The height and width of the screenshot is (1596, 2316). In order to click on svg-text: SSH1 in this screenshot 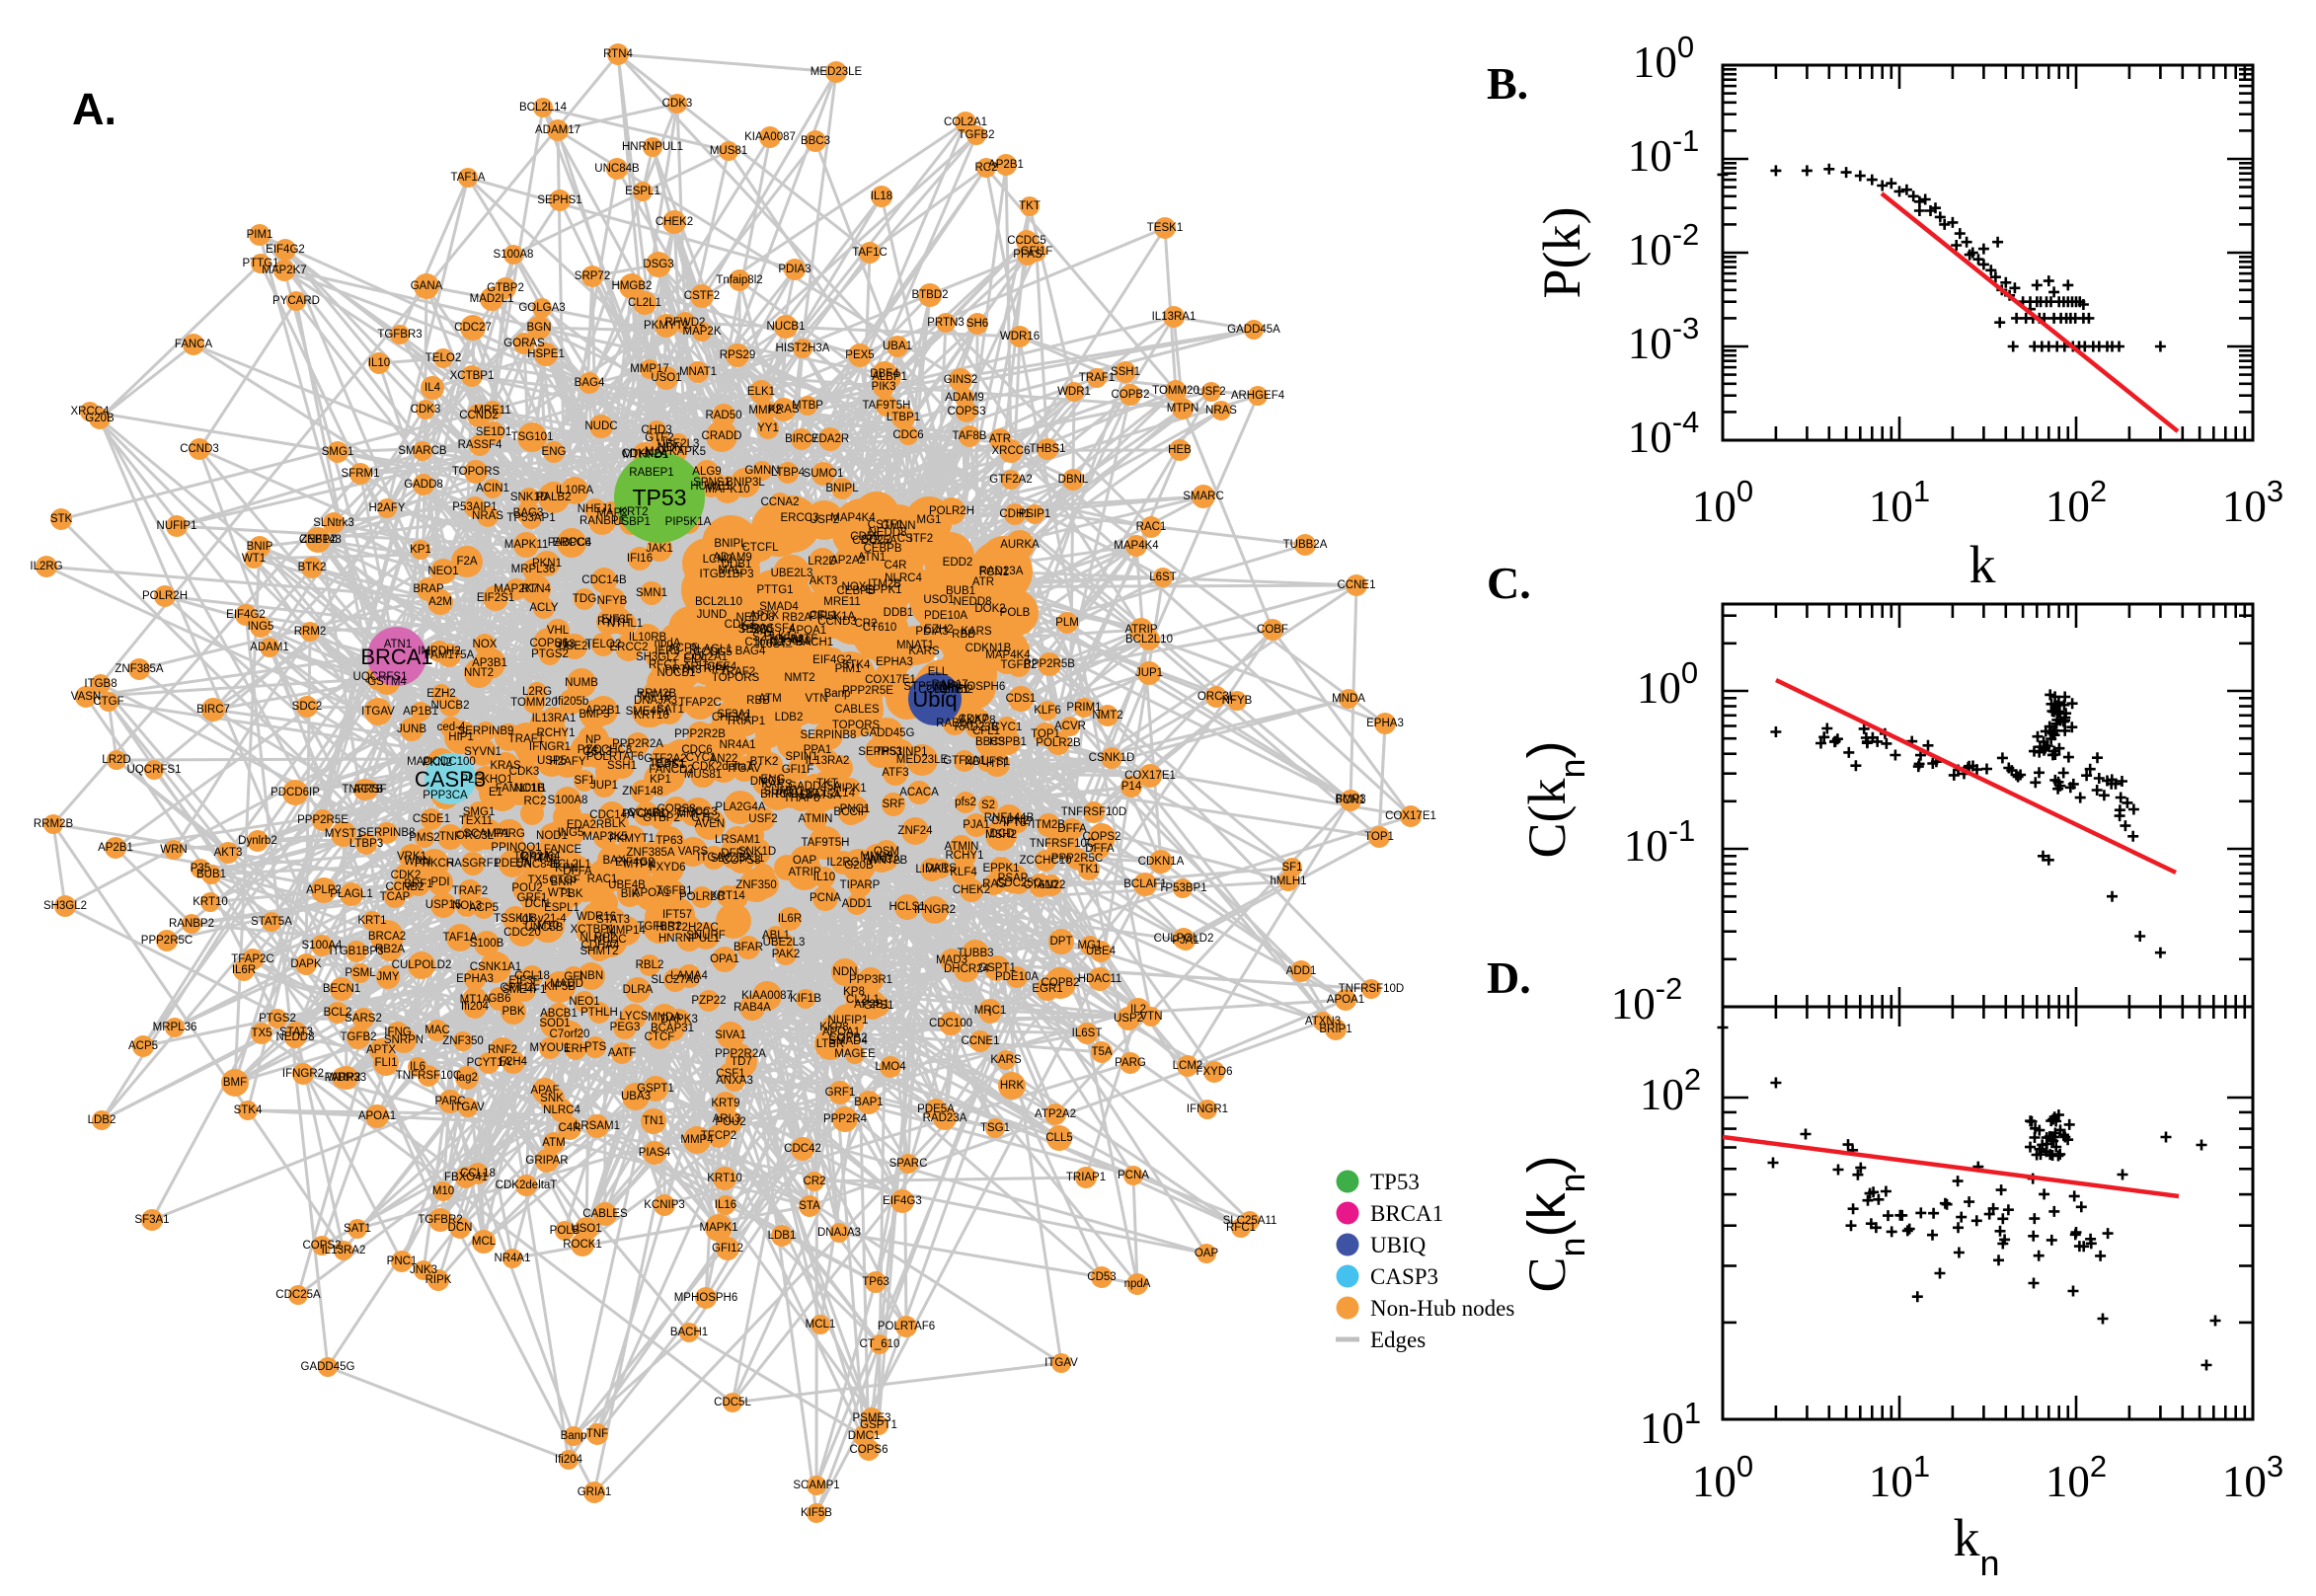, I will do `click(1126, 372)`.